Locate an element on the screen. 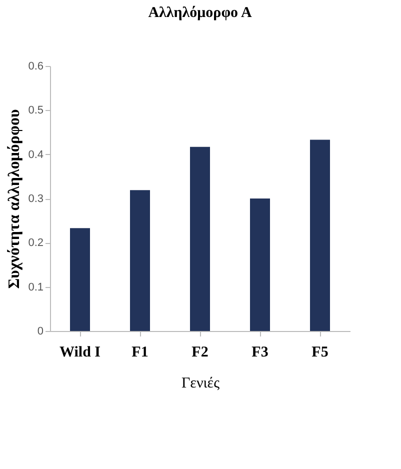 The image size is (401, 469). x-tick-label: F5 is located at coordinates (320, 352).